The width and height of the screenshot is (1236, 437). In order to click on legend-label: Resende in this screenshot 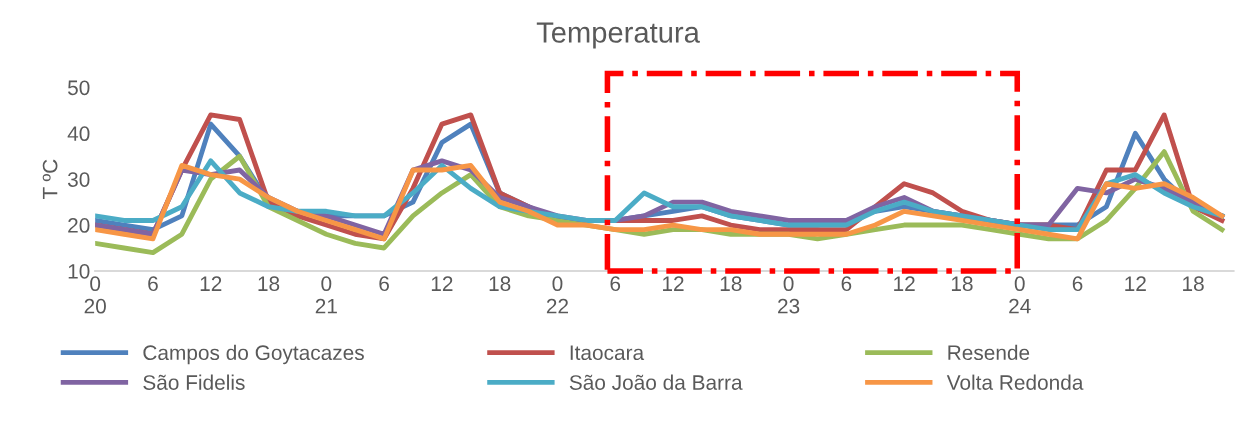, I will do `click(989, 352)`.